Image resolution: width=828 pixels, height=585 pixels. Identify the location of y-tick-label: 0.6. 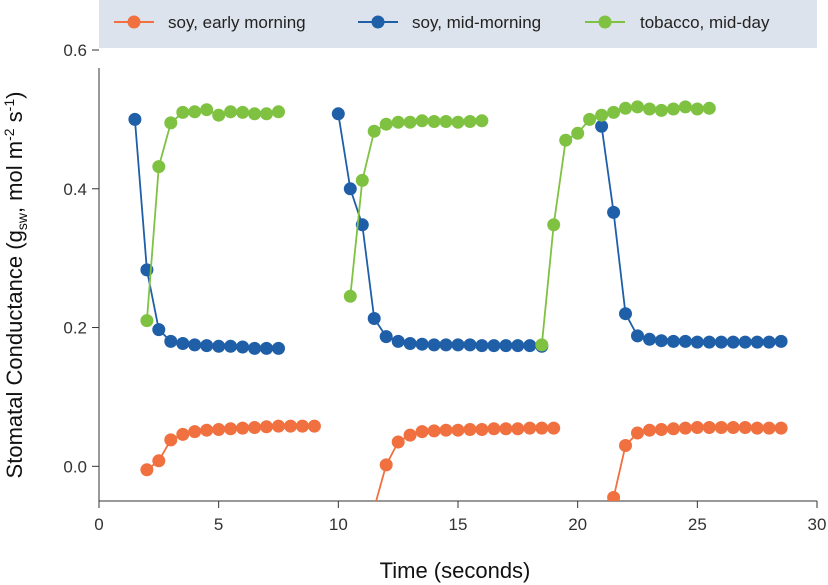
(75, 50).